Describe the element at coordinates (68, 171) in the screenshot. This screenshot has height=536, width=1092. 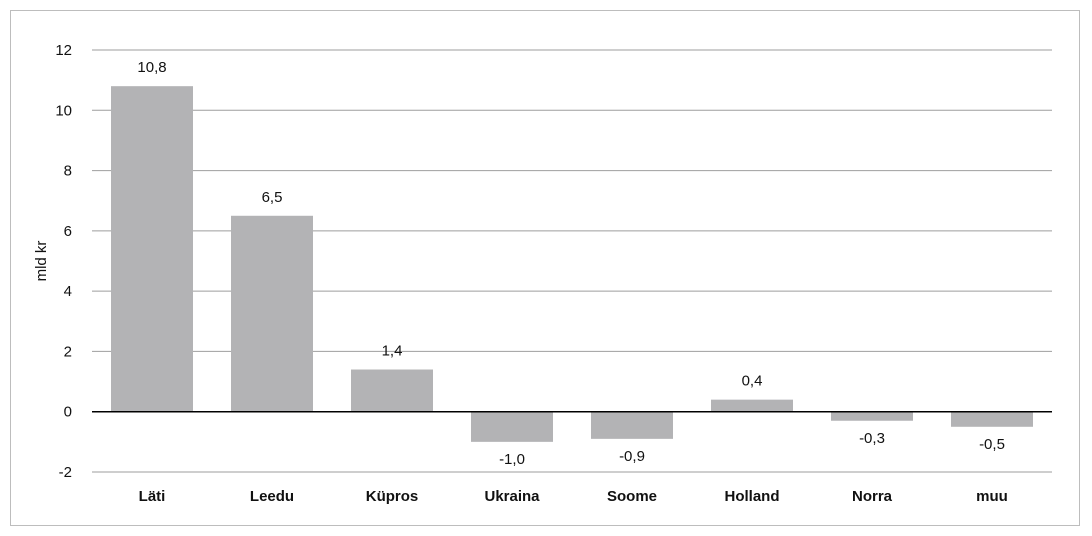
I see `y-tick-label: 8` at that location.